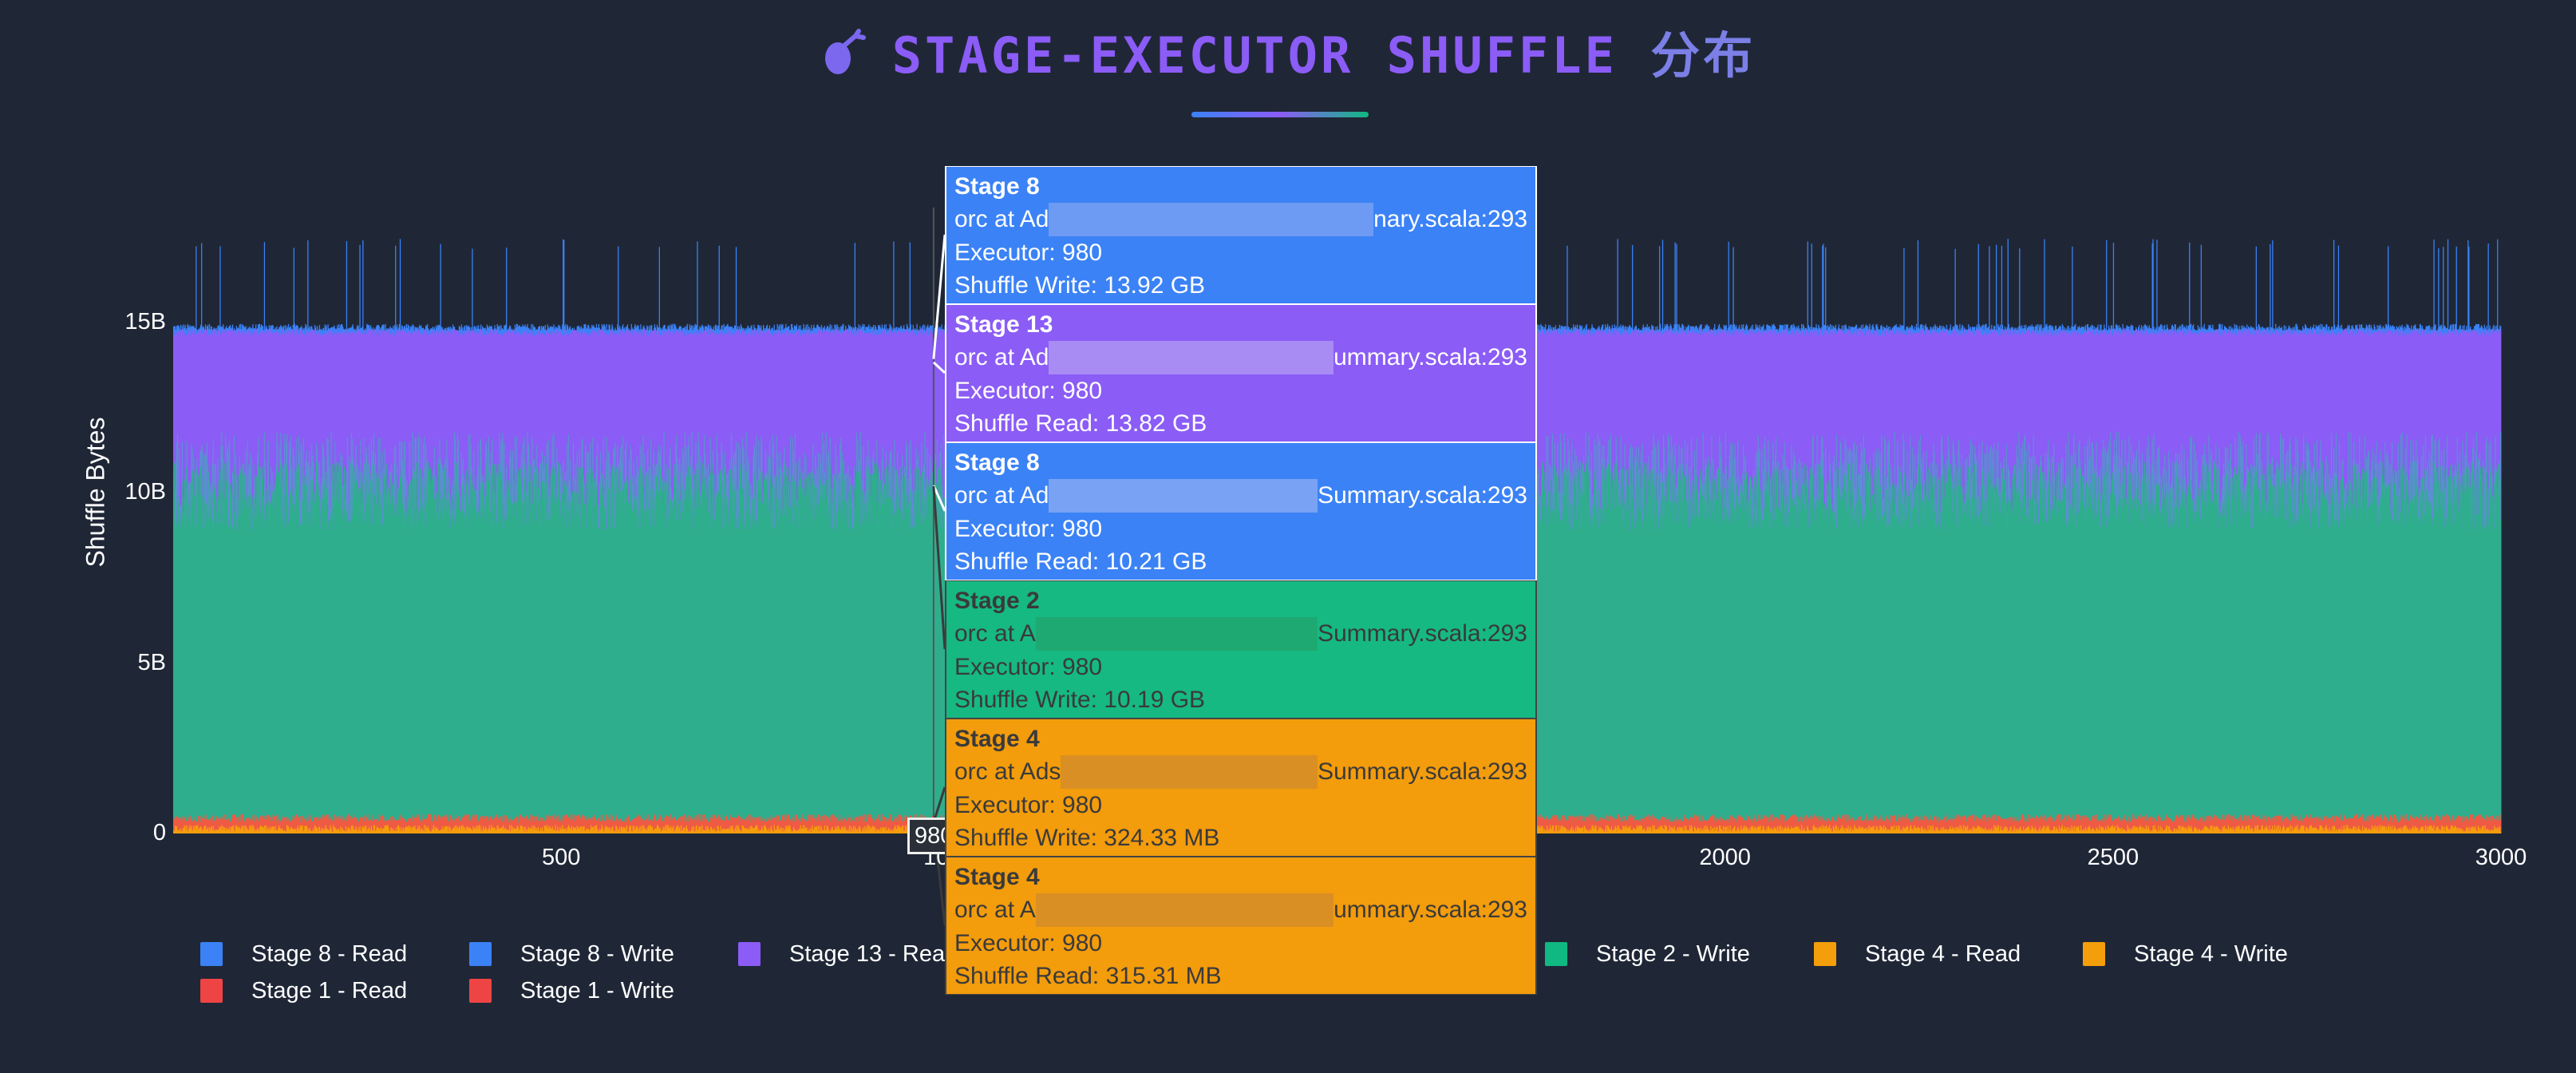  I want to click on legend-label: Stage 1 - Read, so click(329, 990).